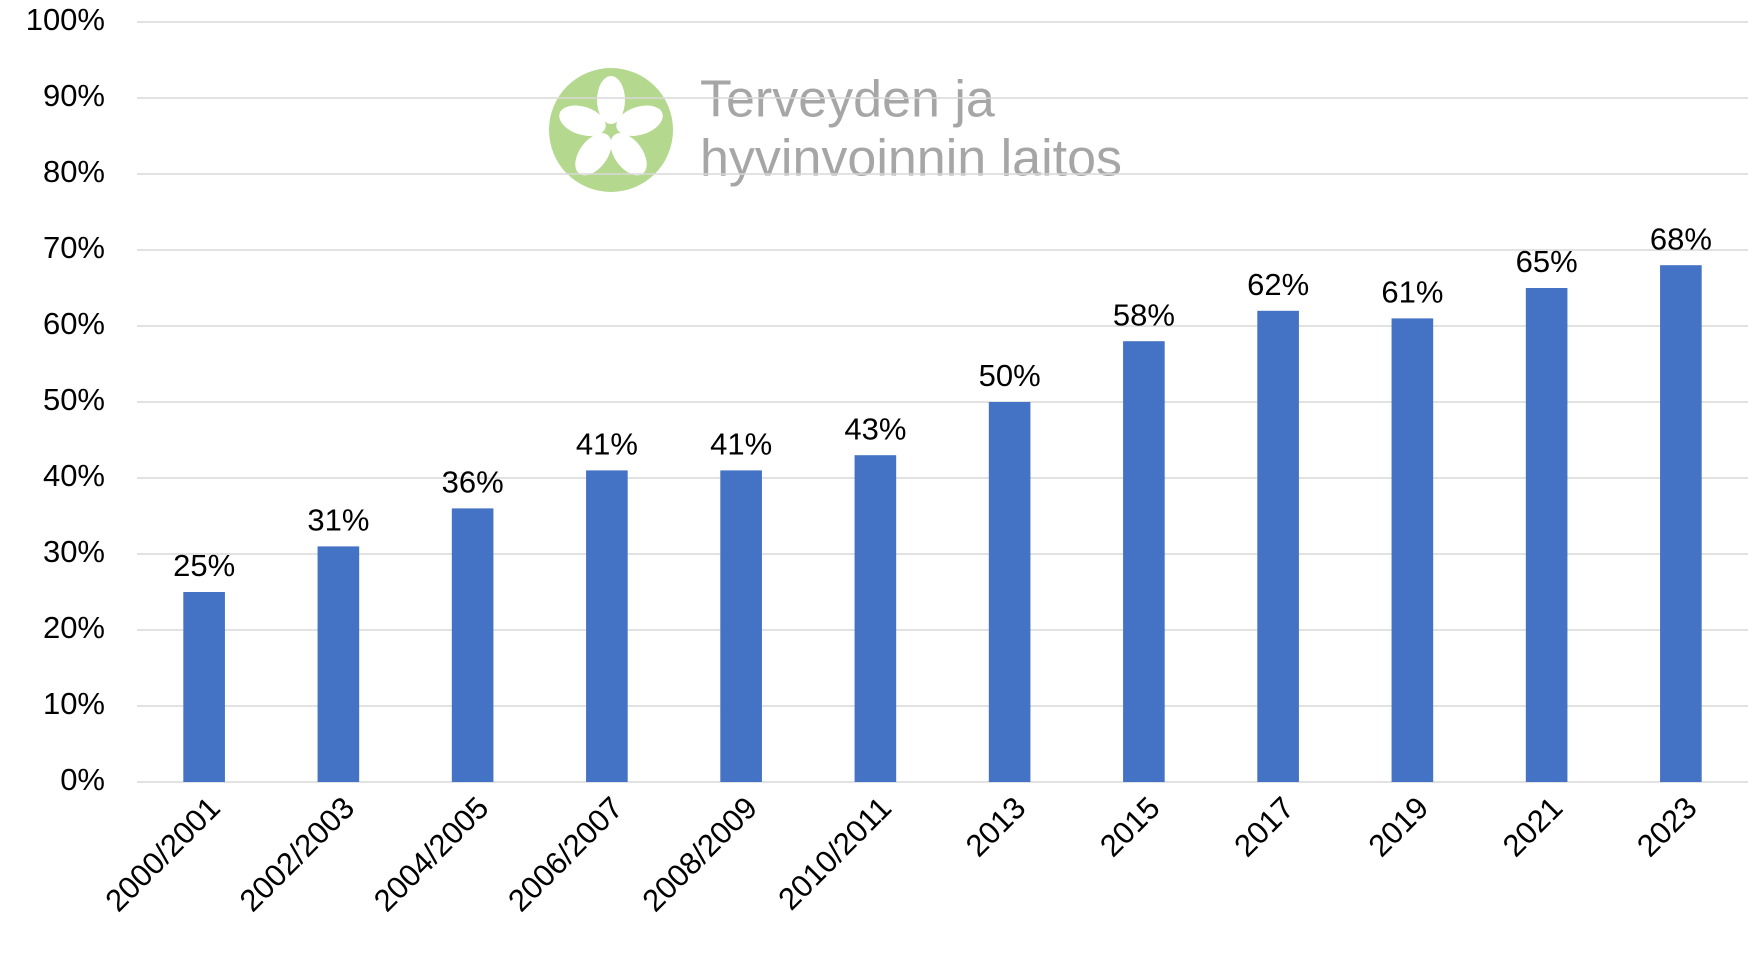  I want to click on x-tick-label: 2010/2011, so click(834, 853).